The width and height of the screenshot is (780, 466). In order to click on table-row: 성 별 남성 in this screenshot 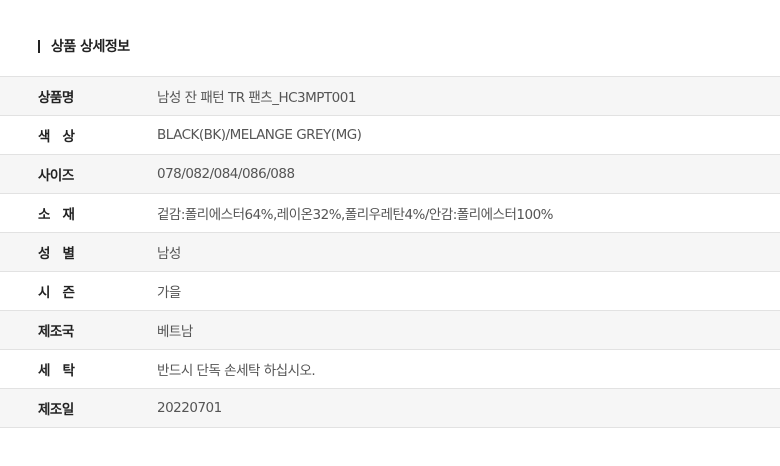, I will do `click(390, 252)`.